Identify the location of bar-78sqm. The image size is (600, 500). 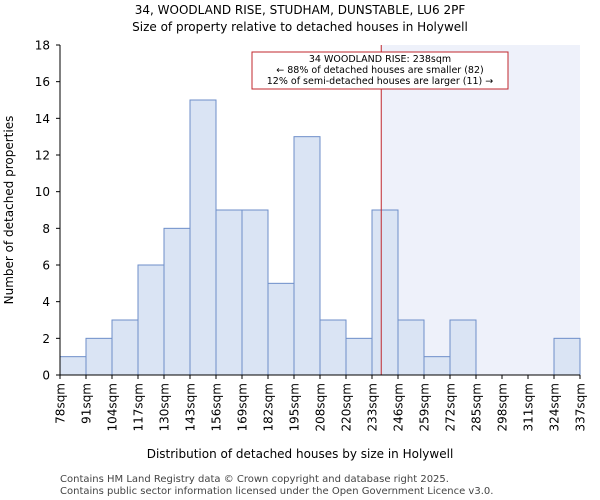
(73, 366).